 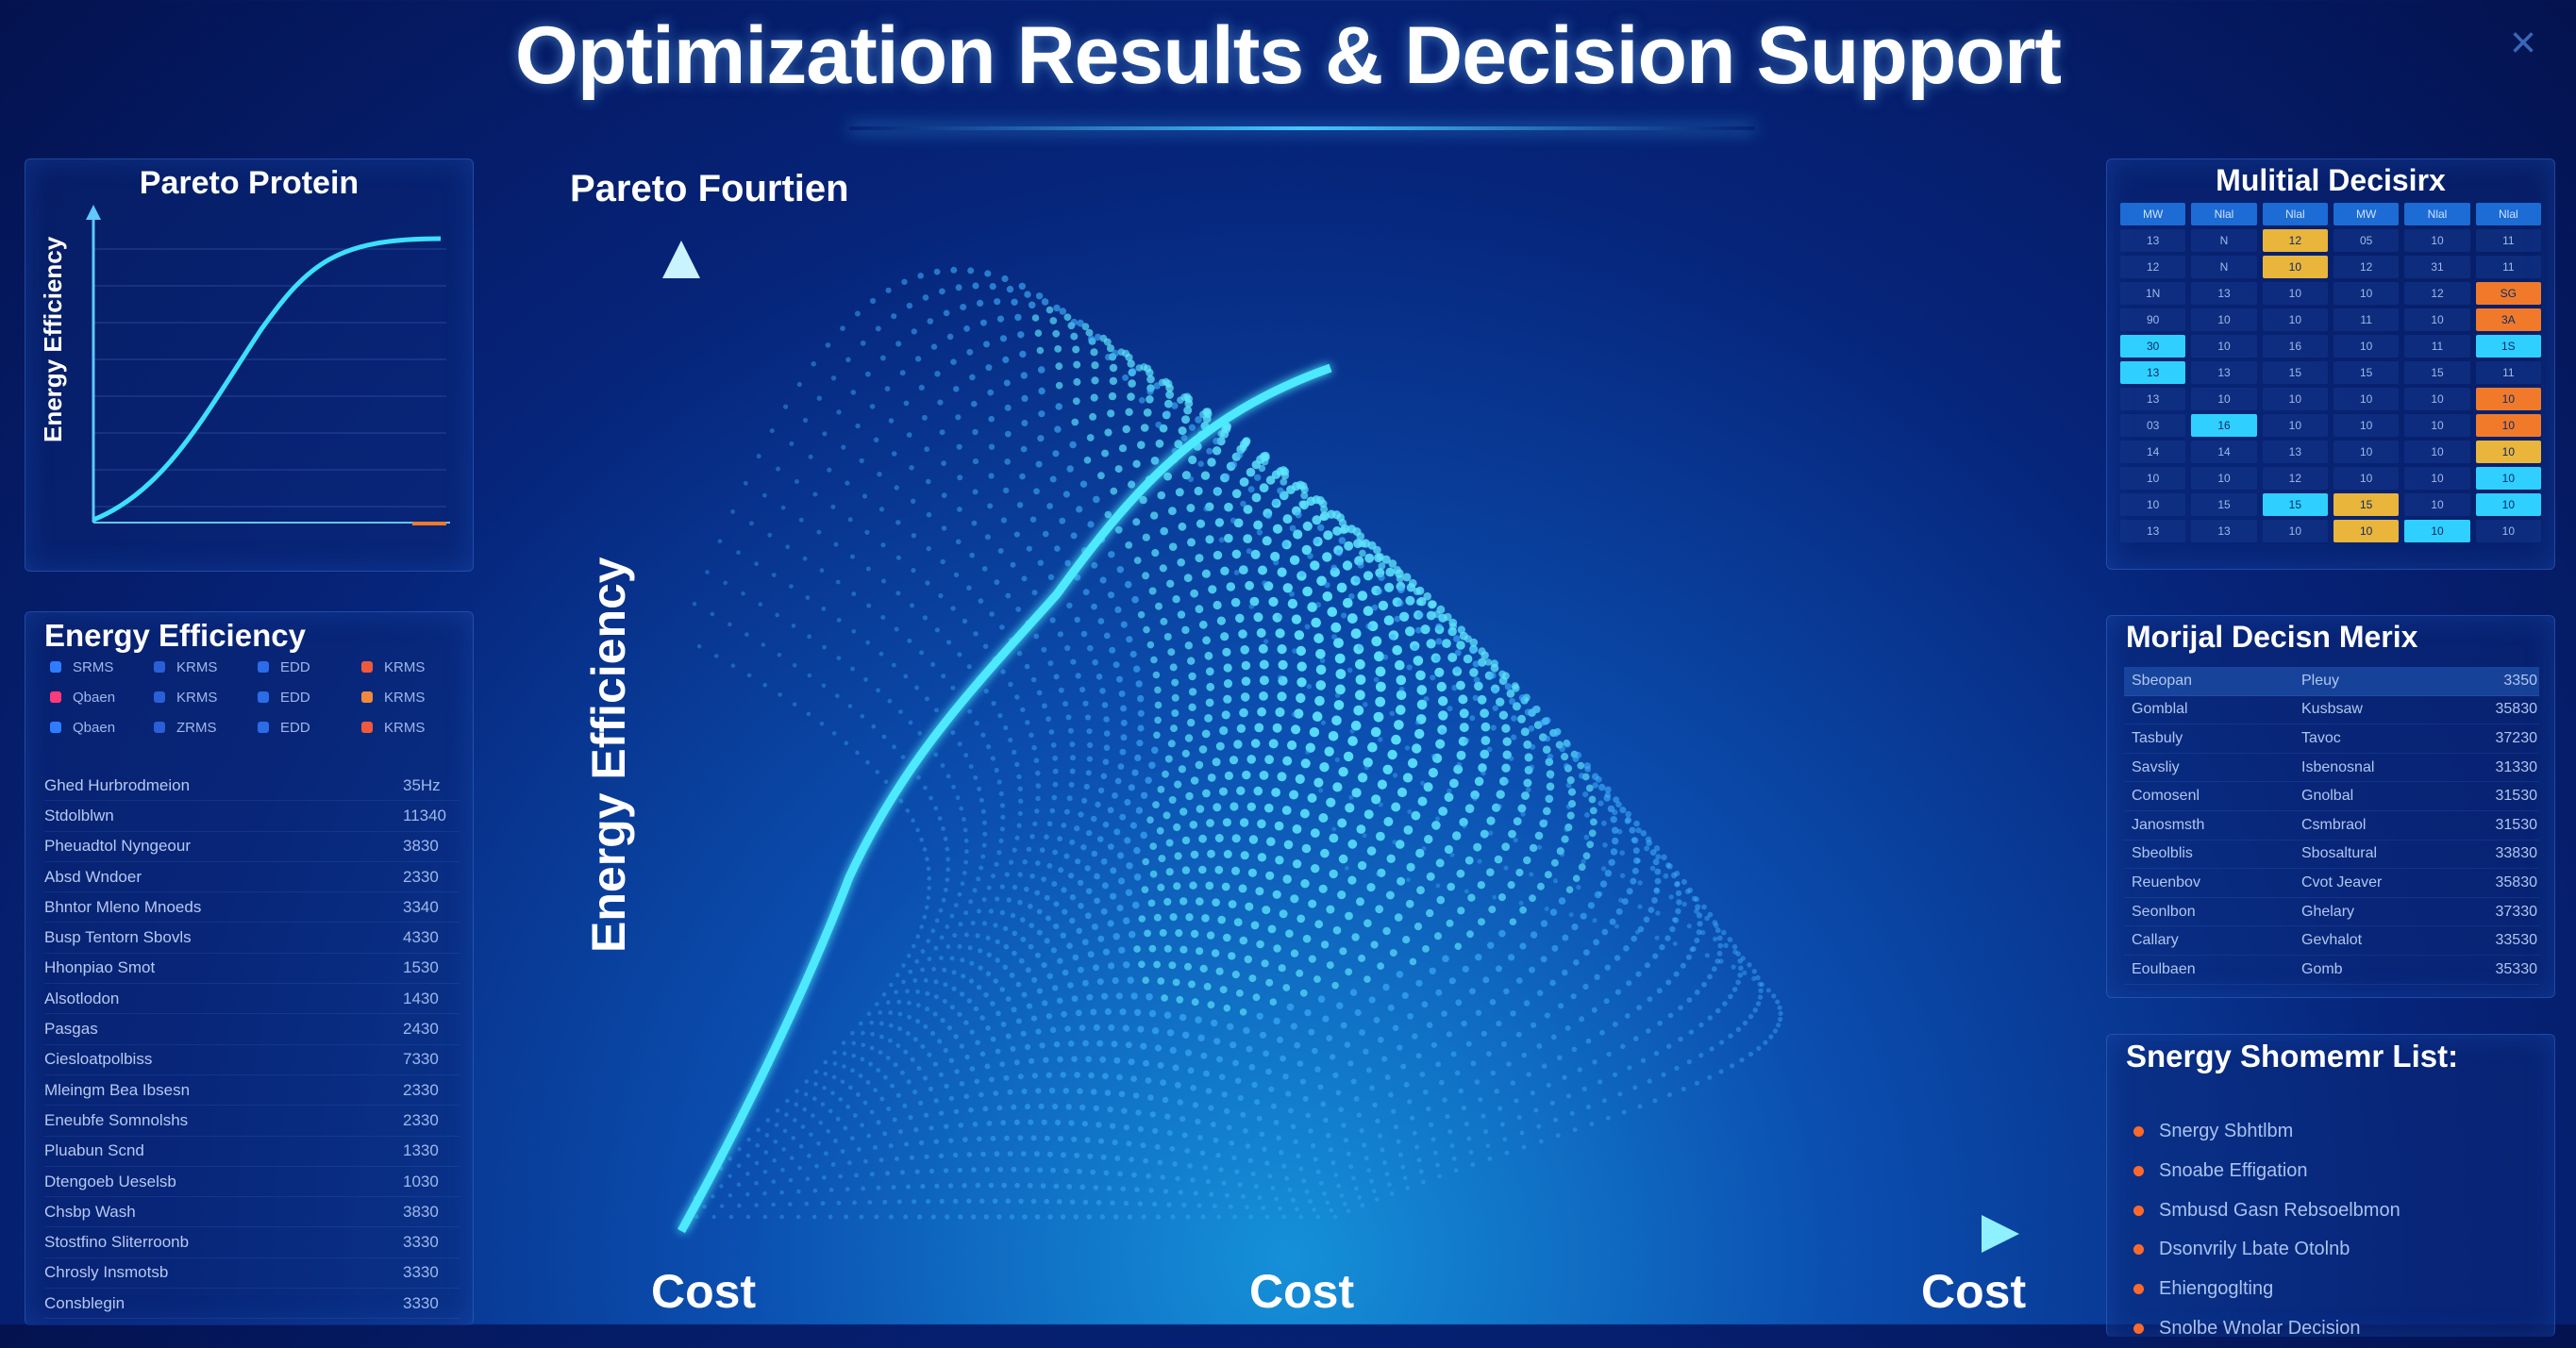 What do you see at coordinates (421, 1181) in the screenshot?
I see `list-item-value: 1030` at bounding box center [421, 1181].